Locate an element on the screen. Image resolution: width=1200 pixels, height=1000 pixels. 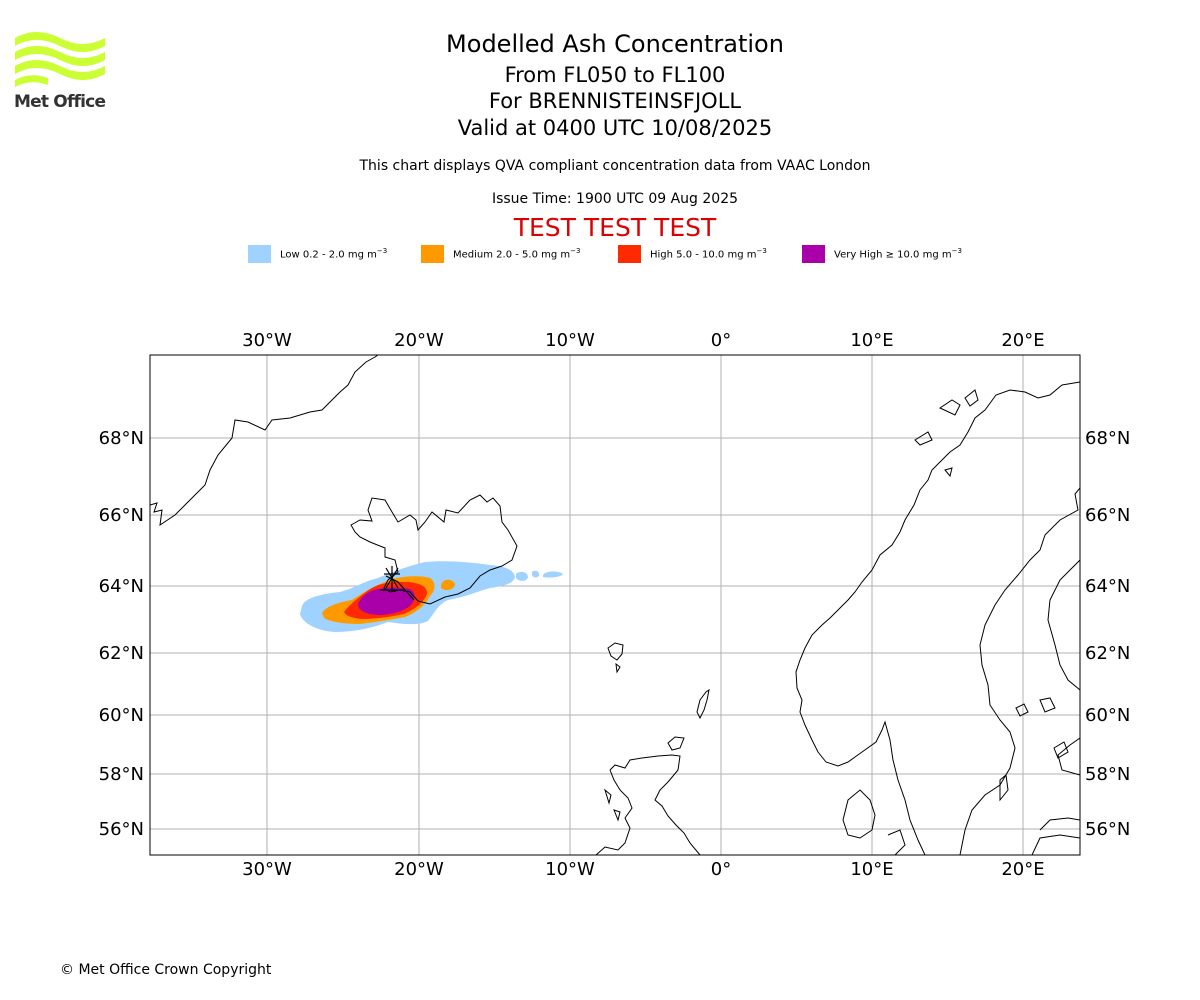
lat-tick-left-66n: 66°N is located at coordinates (121, 515).